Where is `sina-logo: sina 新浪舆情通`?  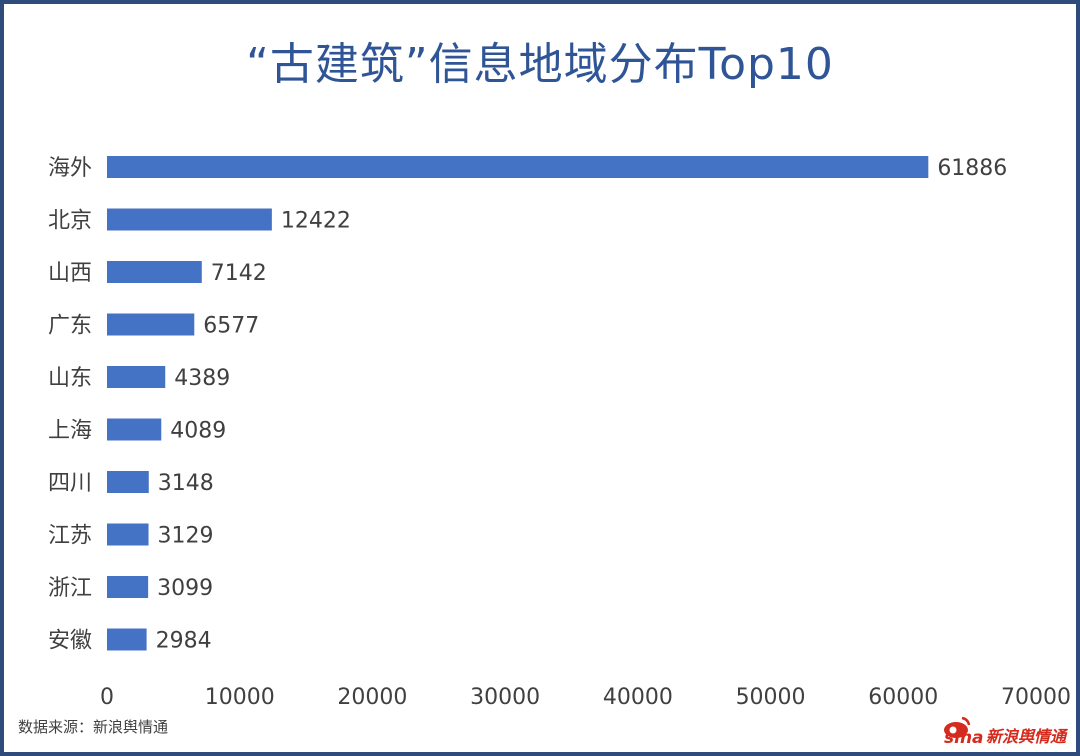
sina-logo: sina 新浪舆情通 is located at coordinates (1006, 731).